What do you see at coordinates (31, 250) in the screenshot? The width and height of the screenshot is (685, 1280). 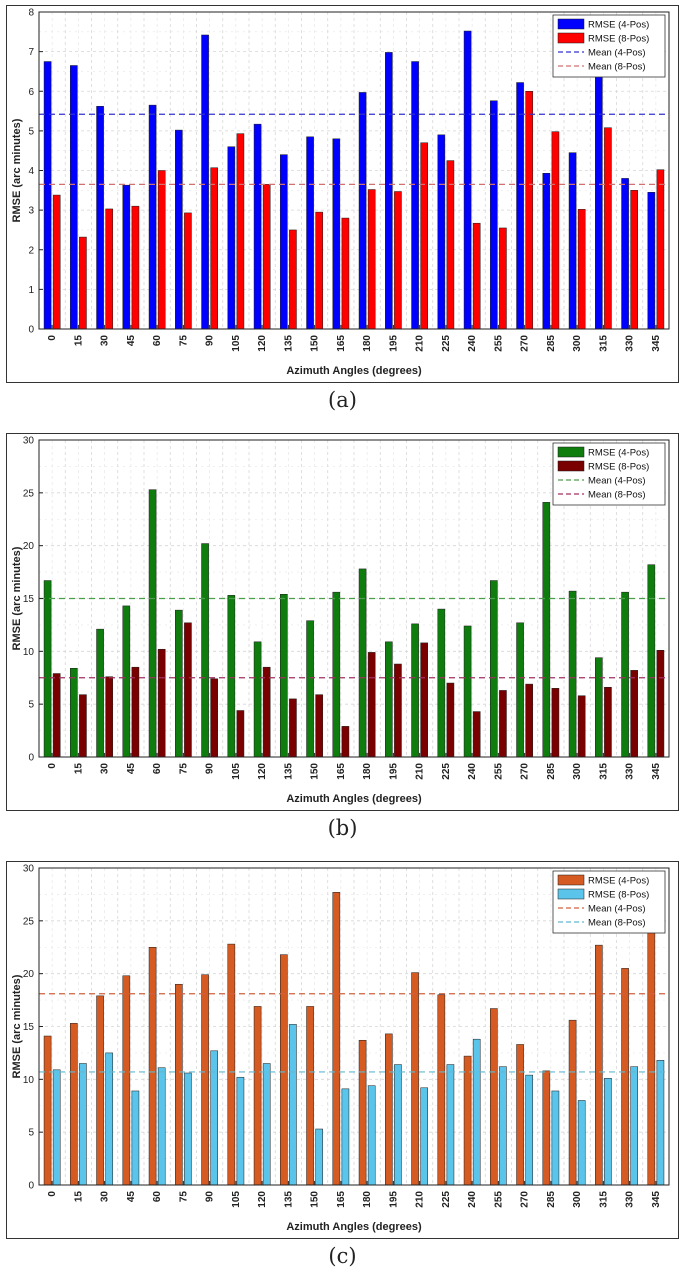 I see `y-tick-label: 2` at bounding box center [31, 250].